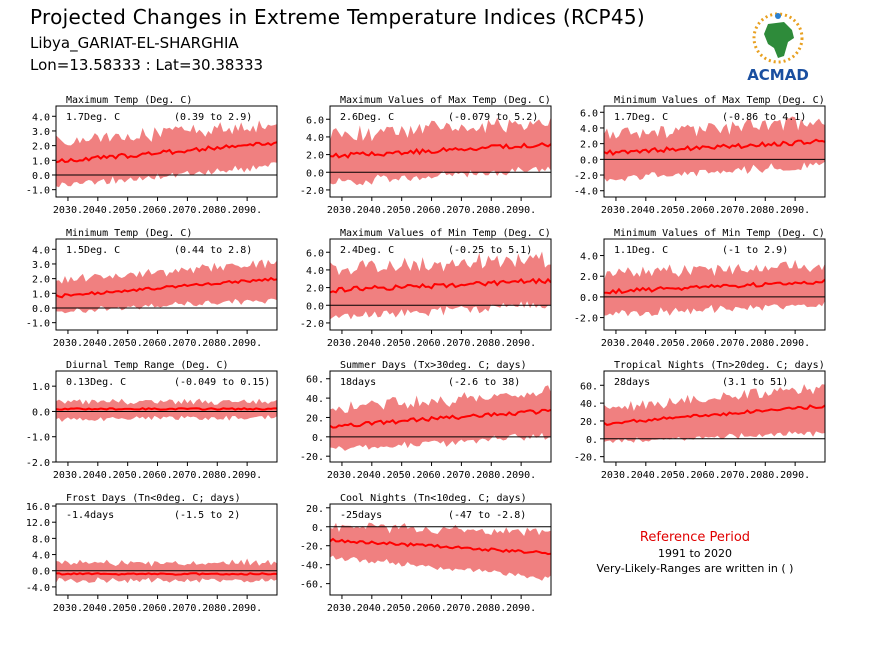  I want to click on chart-title: Minimum Values of Max Temp (Deg. C), so click(719, 100).